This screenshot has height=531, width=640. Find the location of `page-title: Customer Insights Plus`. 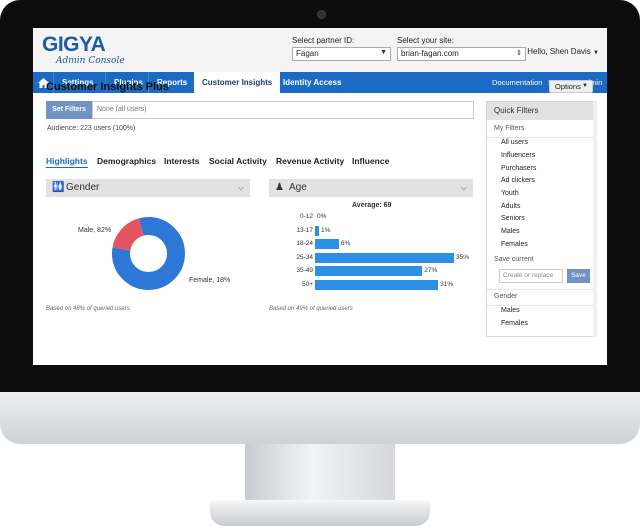

page-title: Customer Insights Plus is located at coordinates (107, 87).